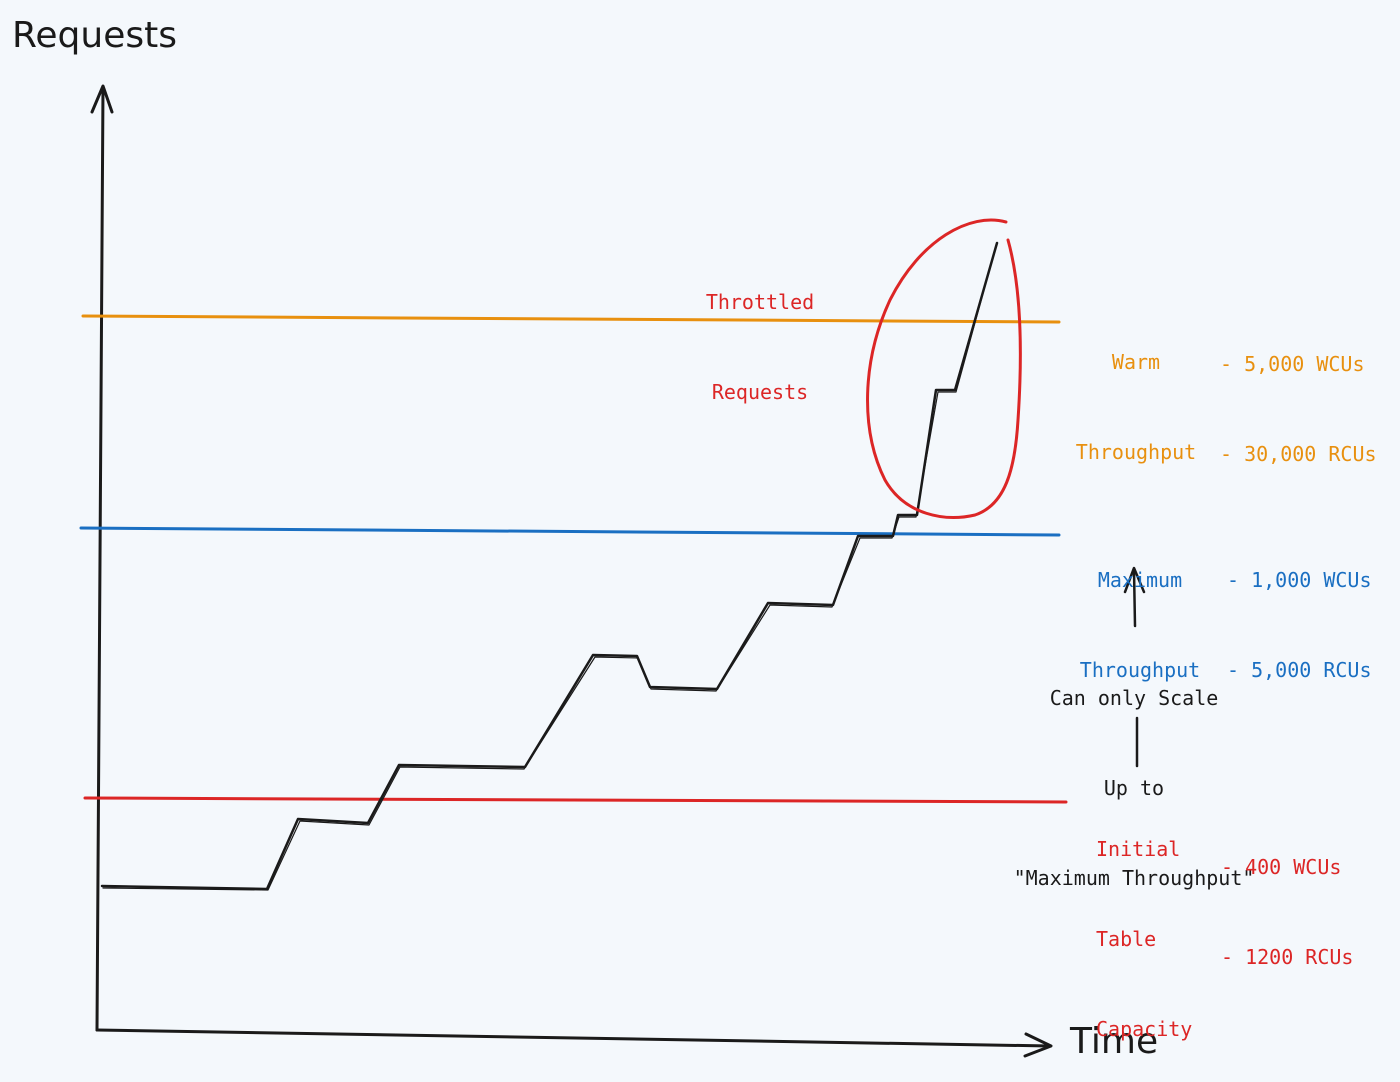  What do you see at coordinates (1292, 364) in the screenshot?
I see `warm-wcu: - 5,000 WCUs` at bounding box center [1292, 364].